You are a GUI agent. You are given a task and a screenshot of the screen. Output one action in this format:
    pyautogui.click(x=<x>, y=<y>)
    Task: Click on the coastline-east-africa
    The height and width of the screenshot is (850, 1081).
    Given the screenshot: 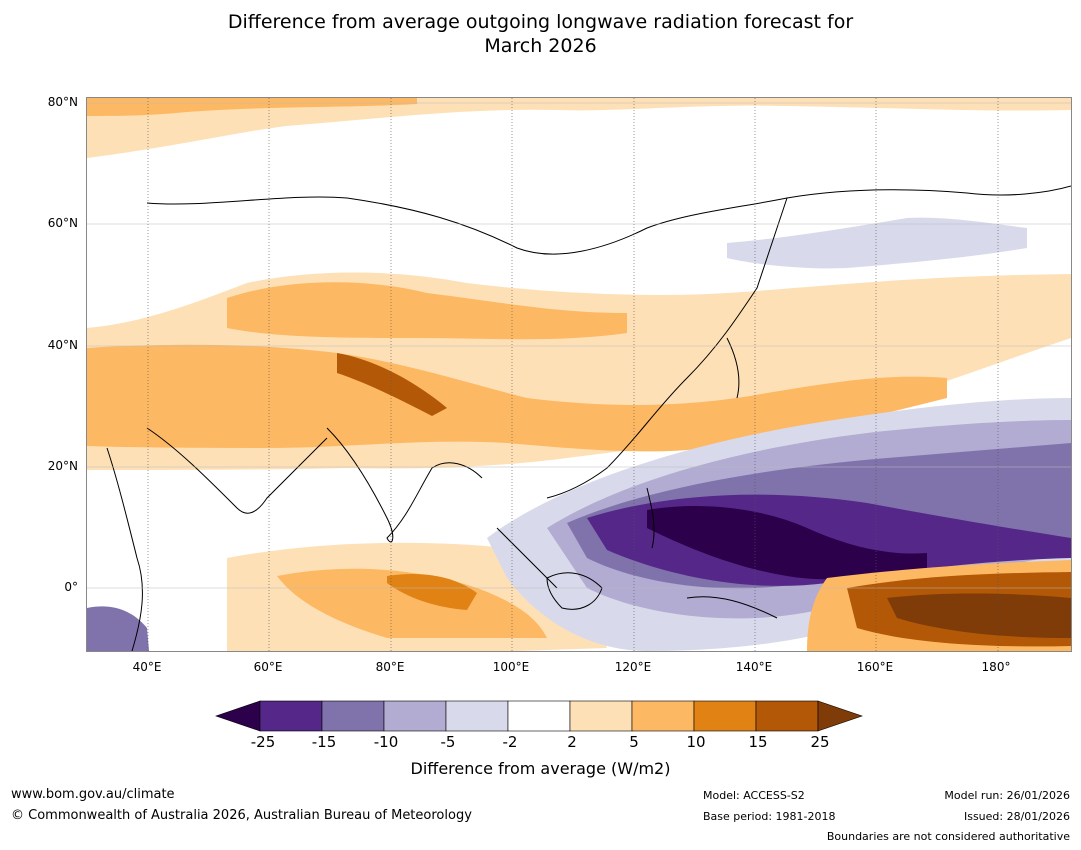 What is the action you would take?
    pyautogui.click(x=124, y=549)
    